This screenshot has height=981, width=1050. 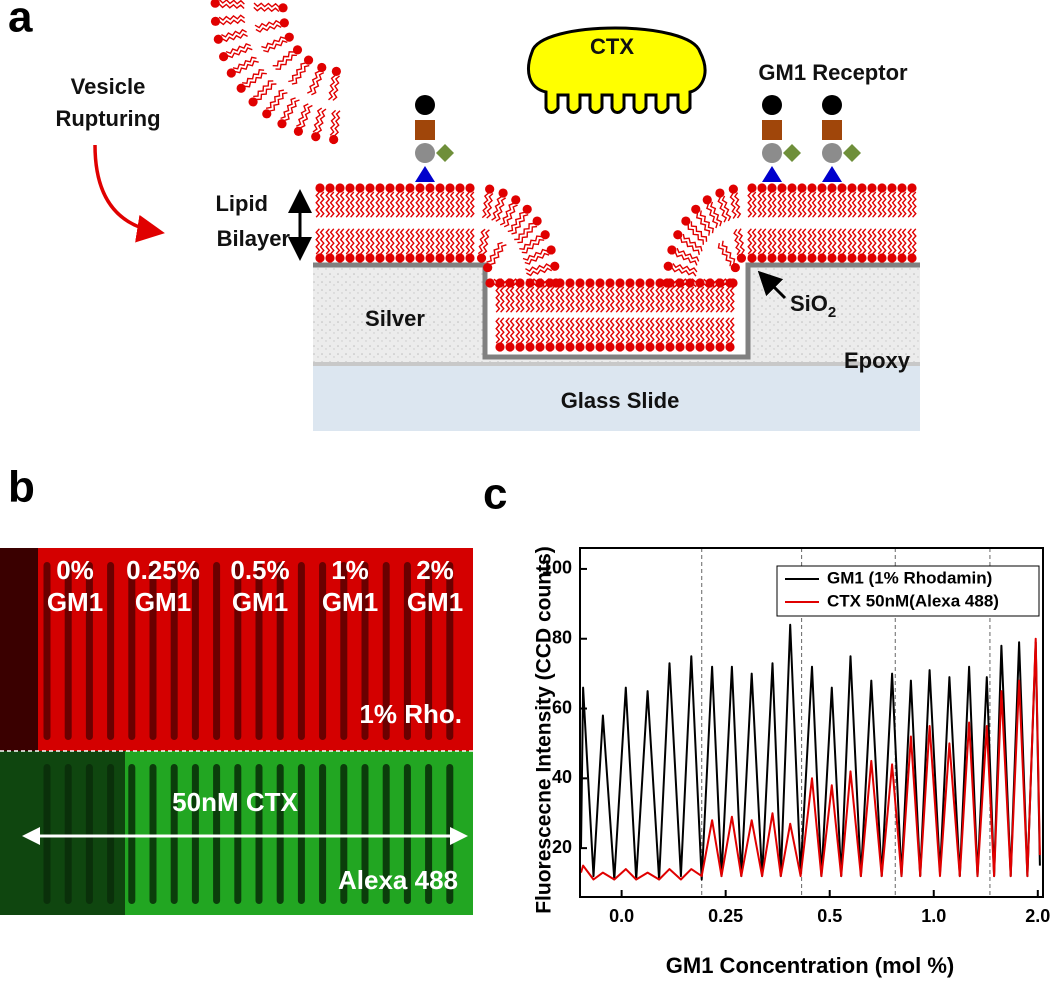 I want to click on receptor-label: GM1 Receptor, so click(x=833, y=72).